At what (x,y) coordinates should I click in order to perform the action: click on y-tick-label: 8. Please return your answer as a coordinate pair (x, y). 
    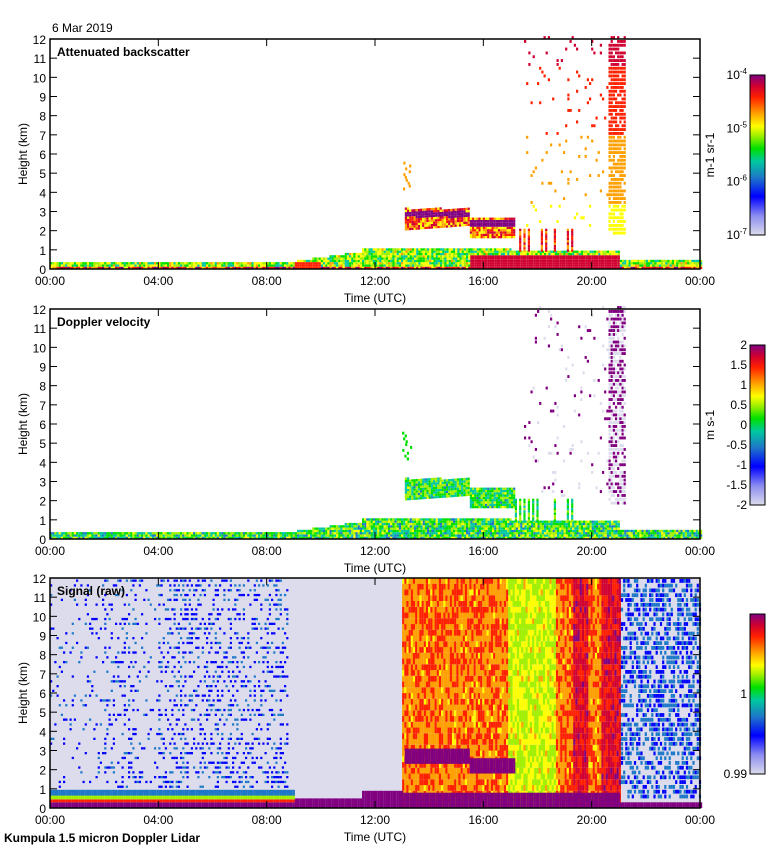
    Looking at the image, I should click on (42, 117).